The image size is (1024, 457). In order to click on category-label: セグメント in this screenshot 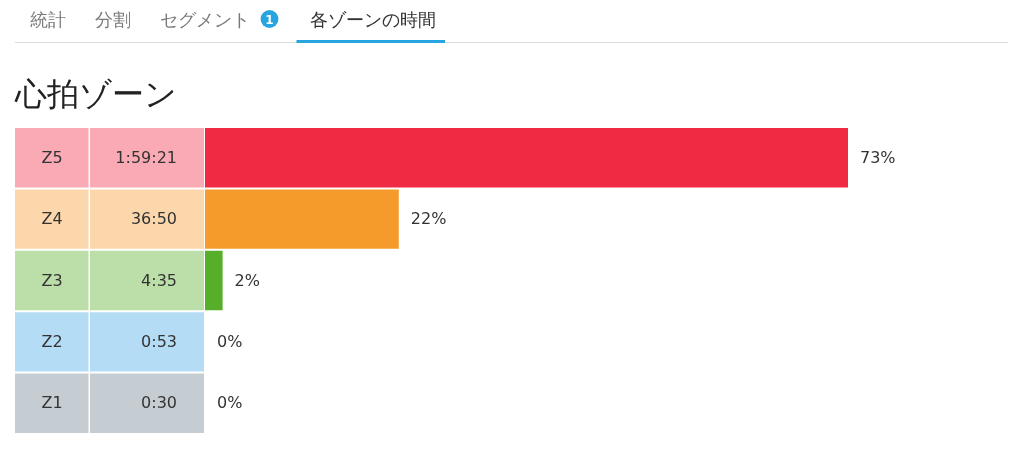, I will do `click(205, 20)`.